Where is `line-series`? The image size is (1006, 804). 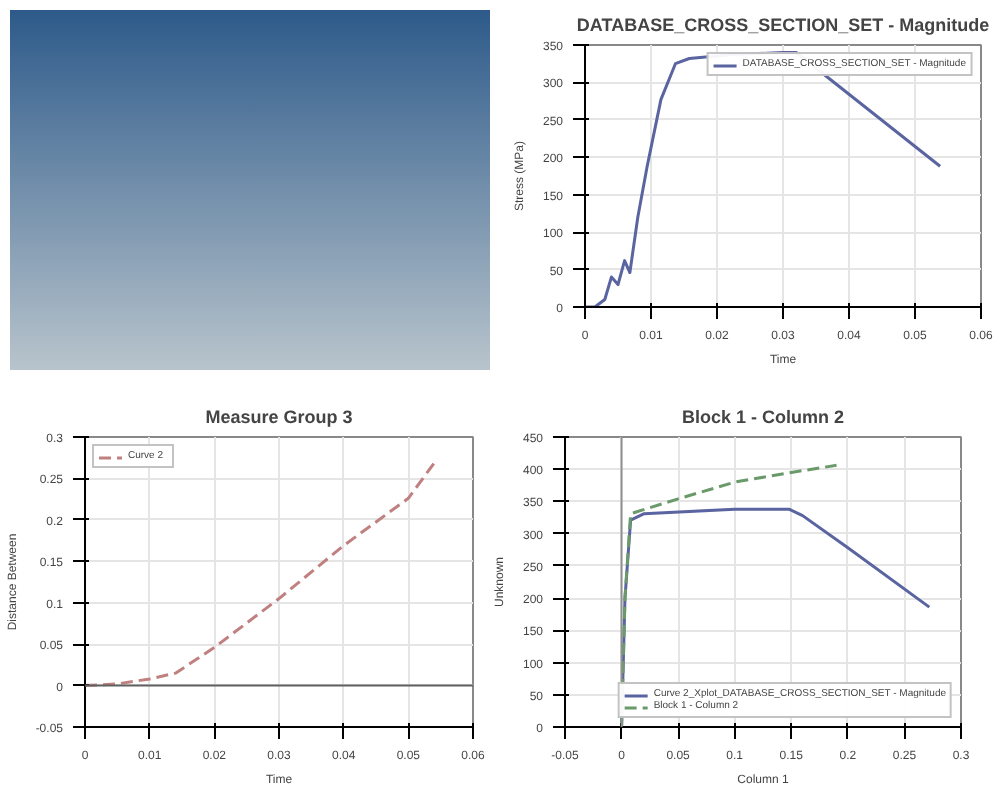 line-series is located at coordinates (262, 572).